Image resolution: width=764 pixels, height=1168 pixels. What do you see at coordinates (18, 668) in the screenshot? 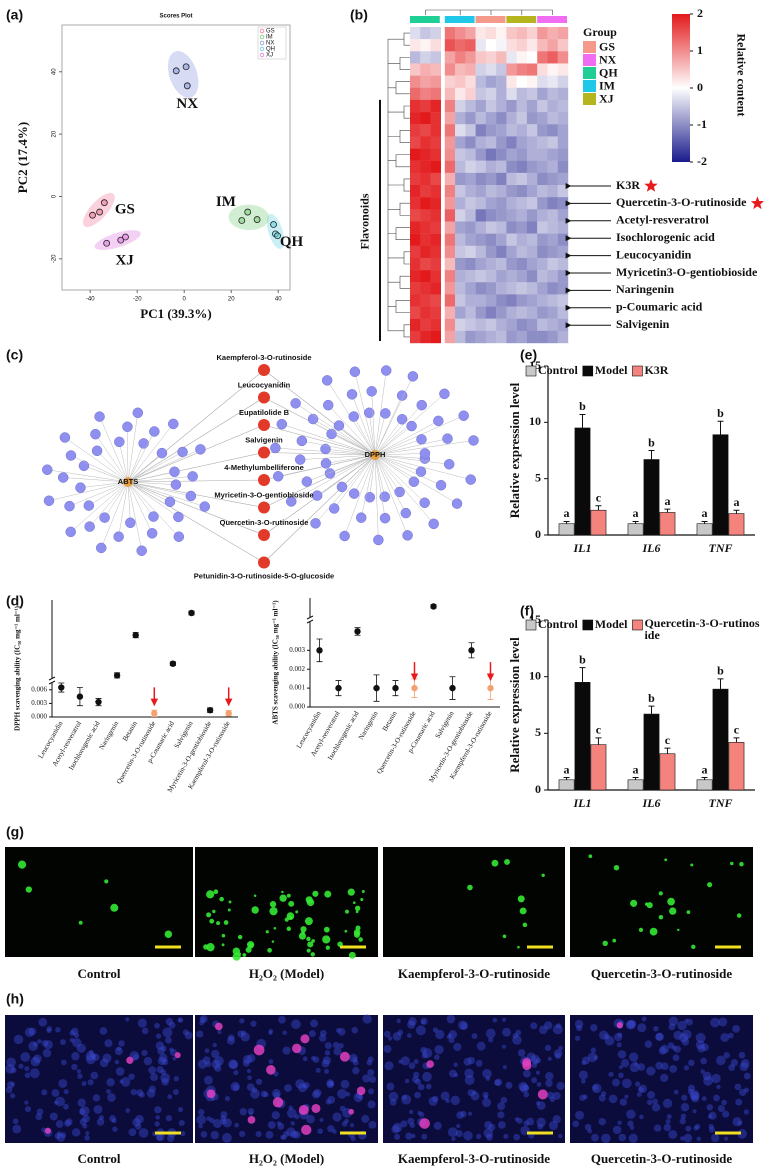
I see `y-axis-label: DPPH scavenging ability (IC₅₀ mg⁻¹ ml⁻¹)` at bounding box center [18, 668].